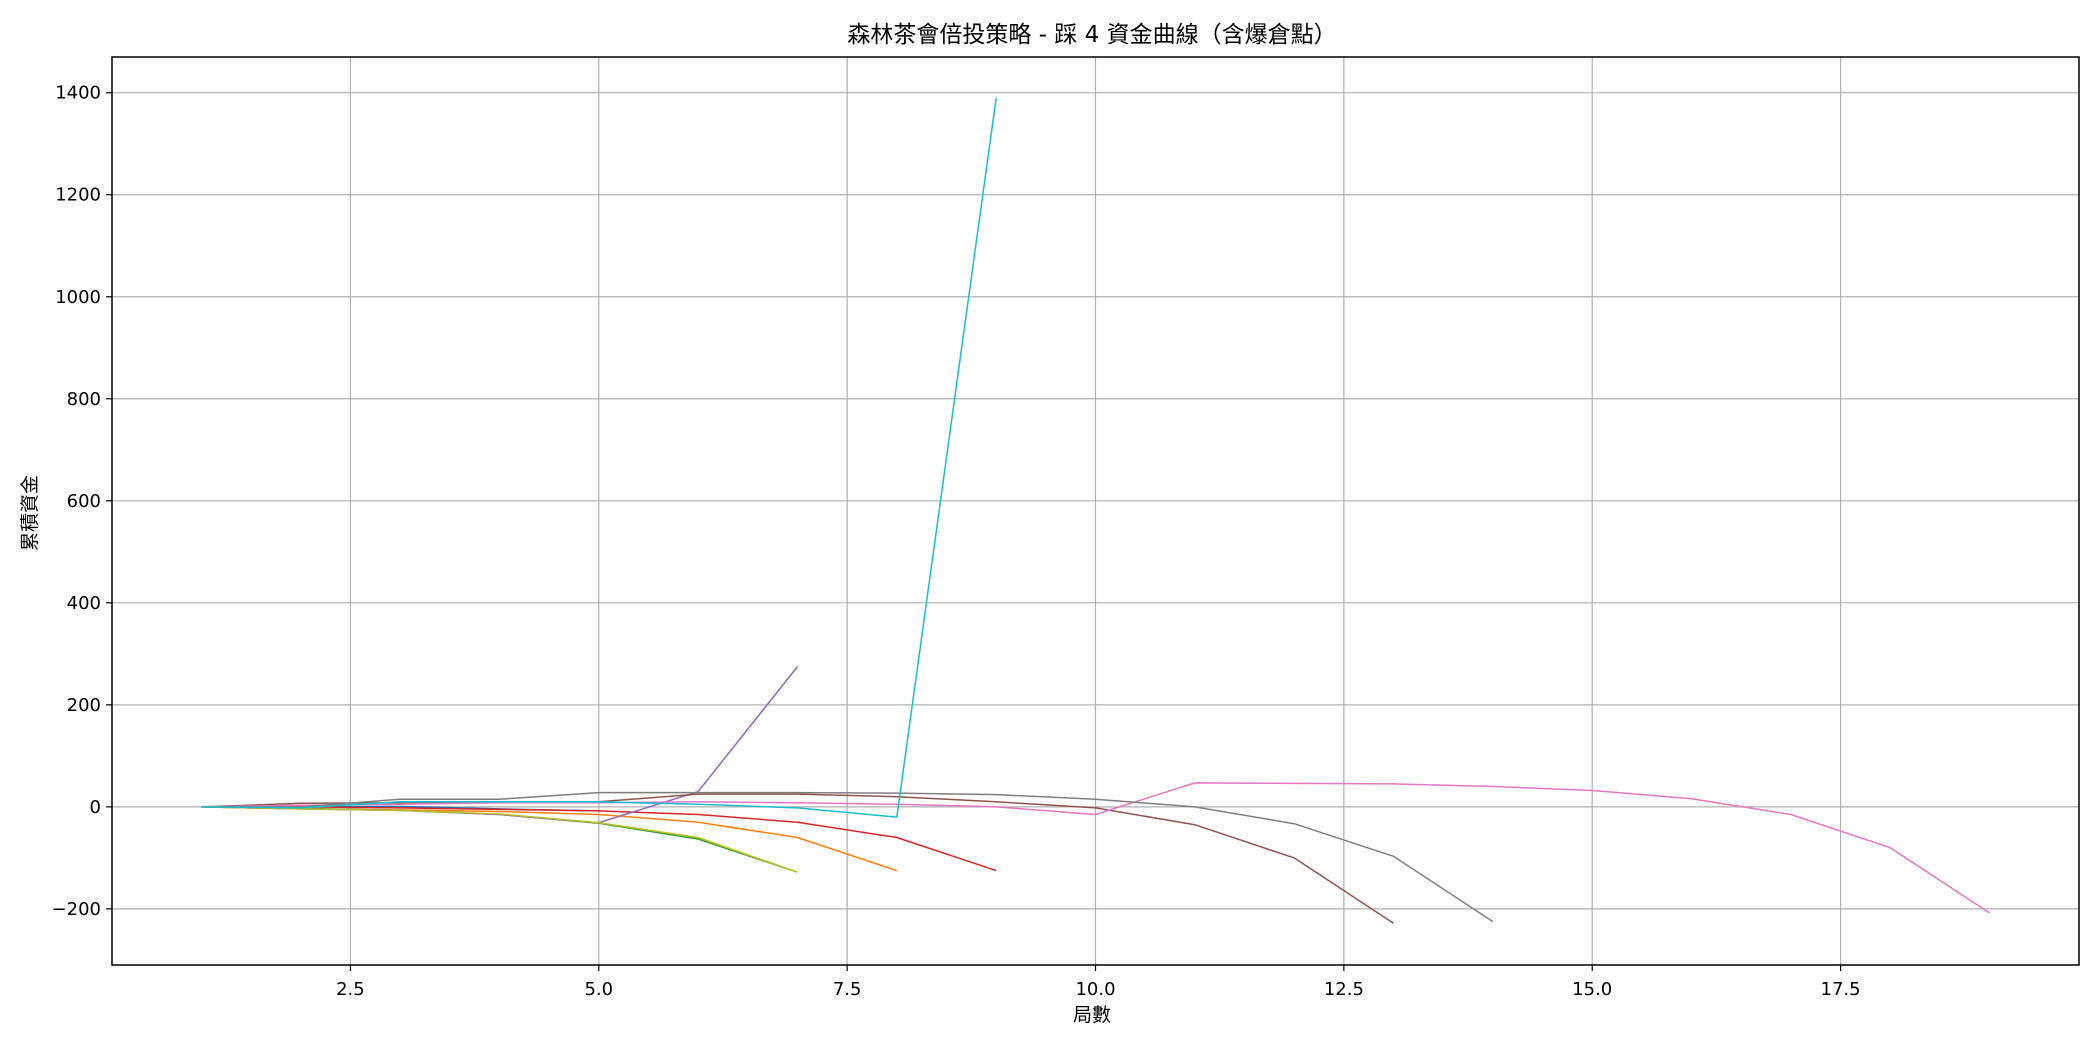  What do you see at coordinates (847, 989) in the screenshot?
I see `x-tick-label: 7.5` at bounding box center [847, 989].